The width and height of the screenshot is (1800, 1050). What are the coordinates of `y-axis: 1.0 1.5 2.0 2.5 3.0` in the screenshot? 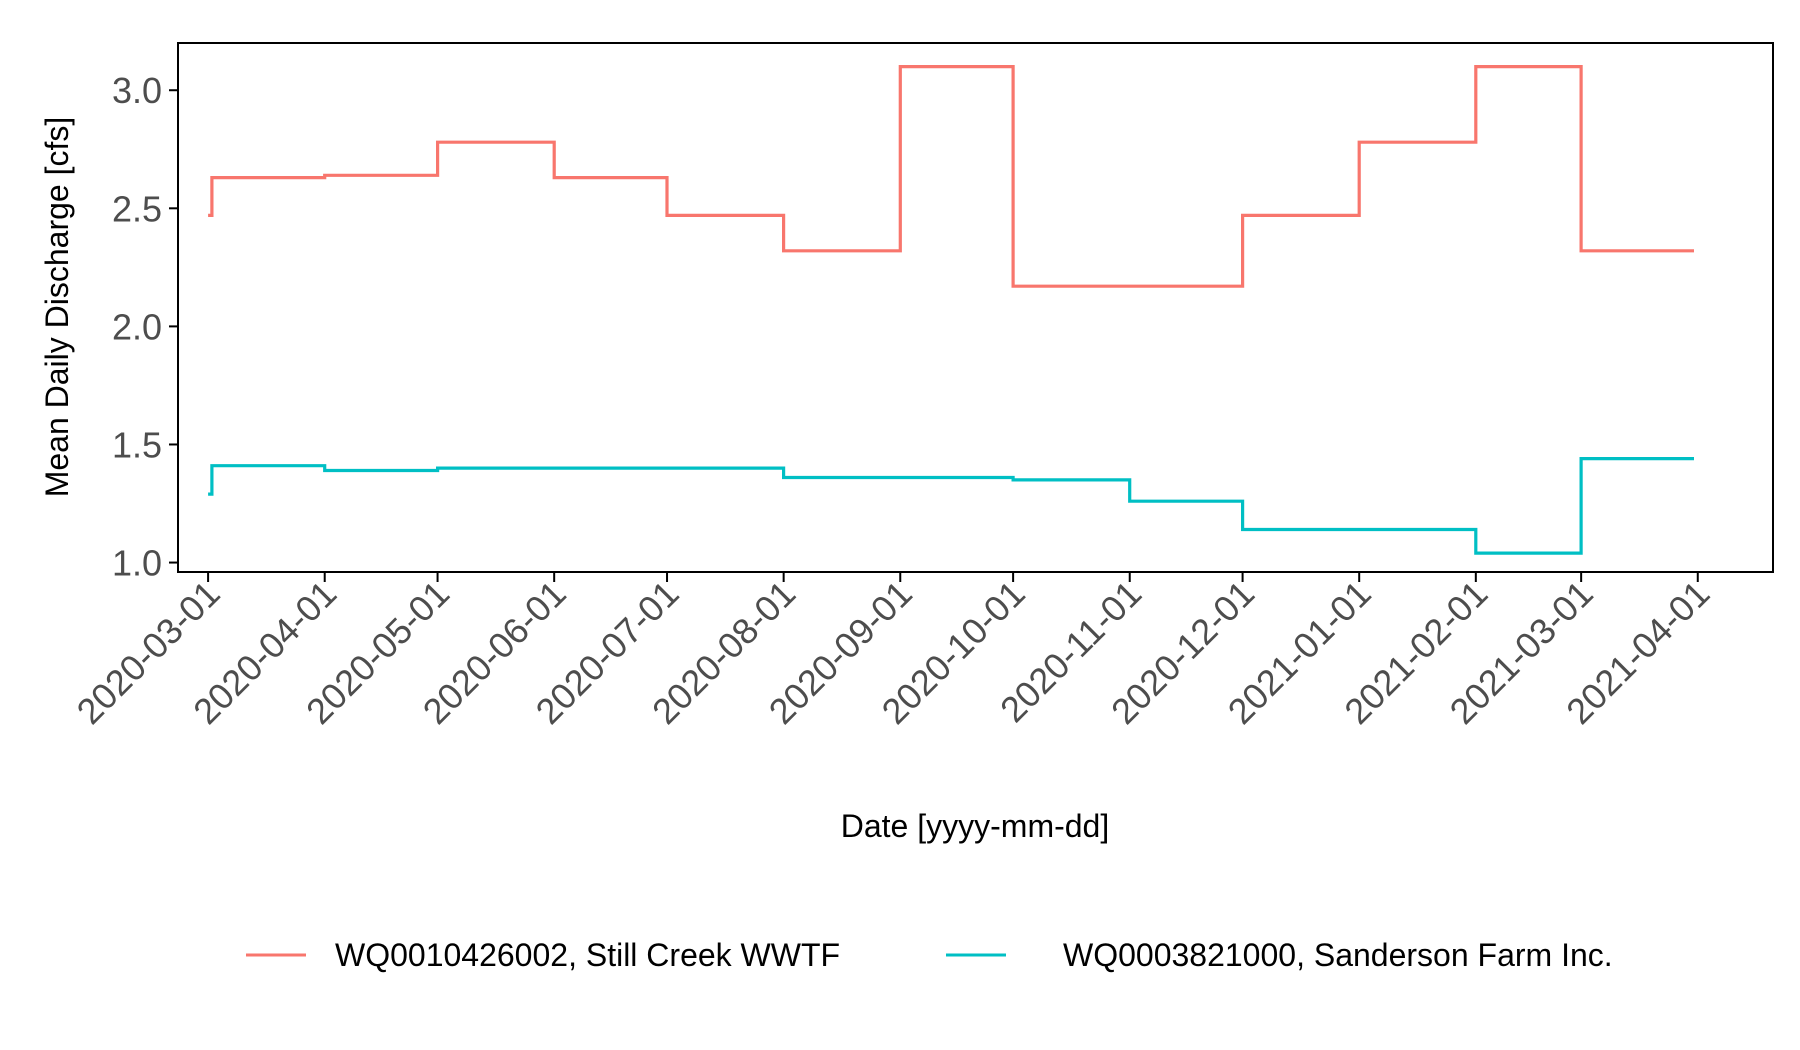 It's located at (145, 327).